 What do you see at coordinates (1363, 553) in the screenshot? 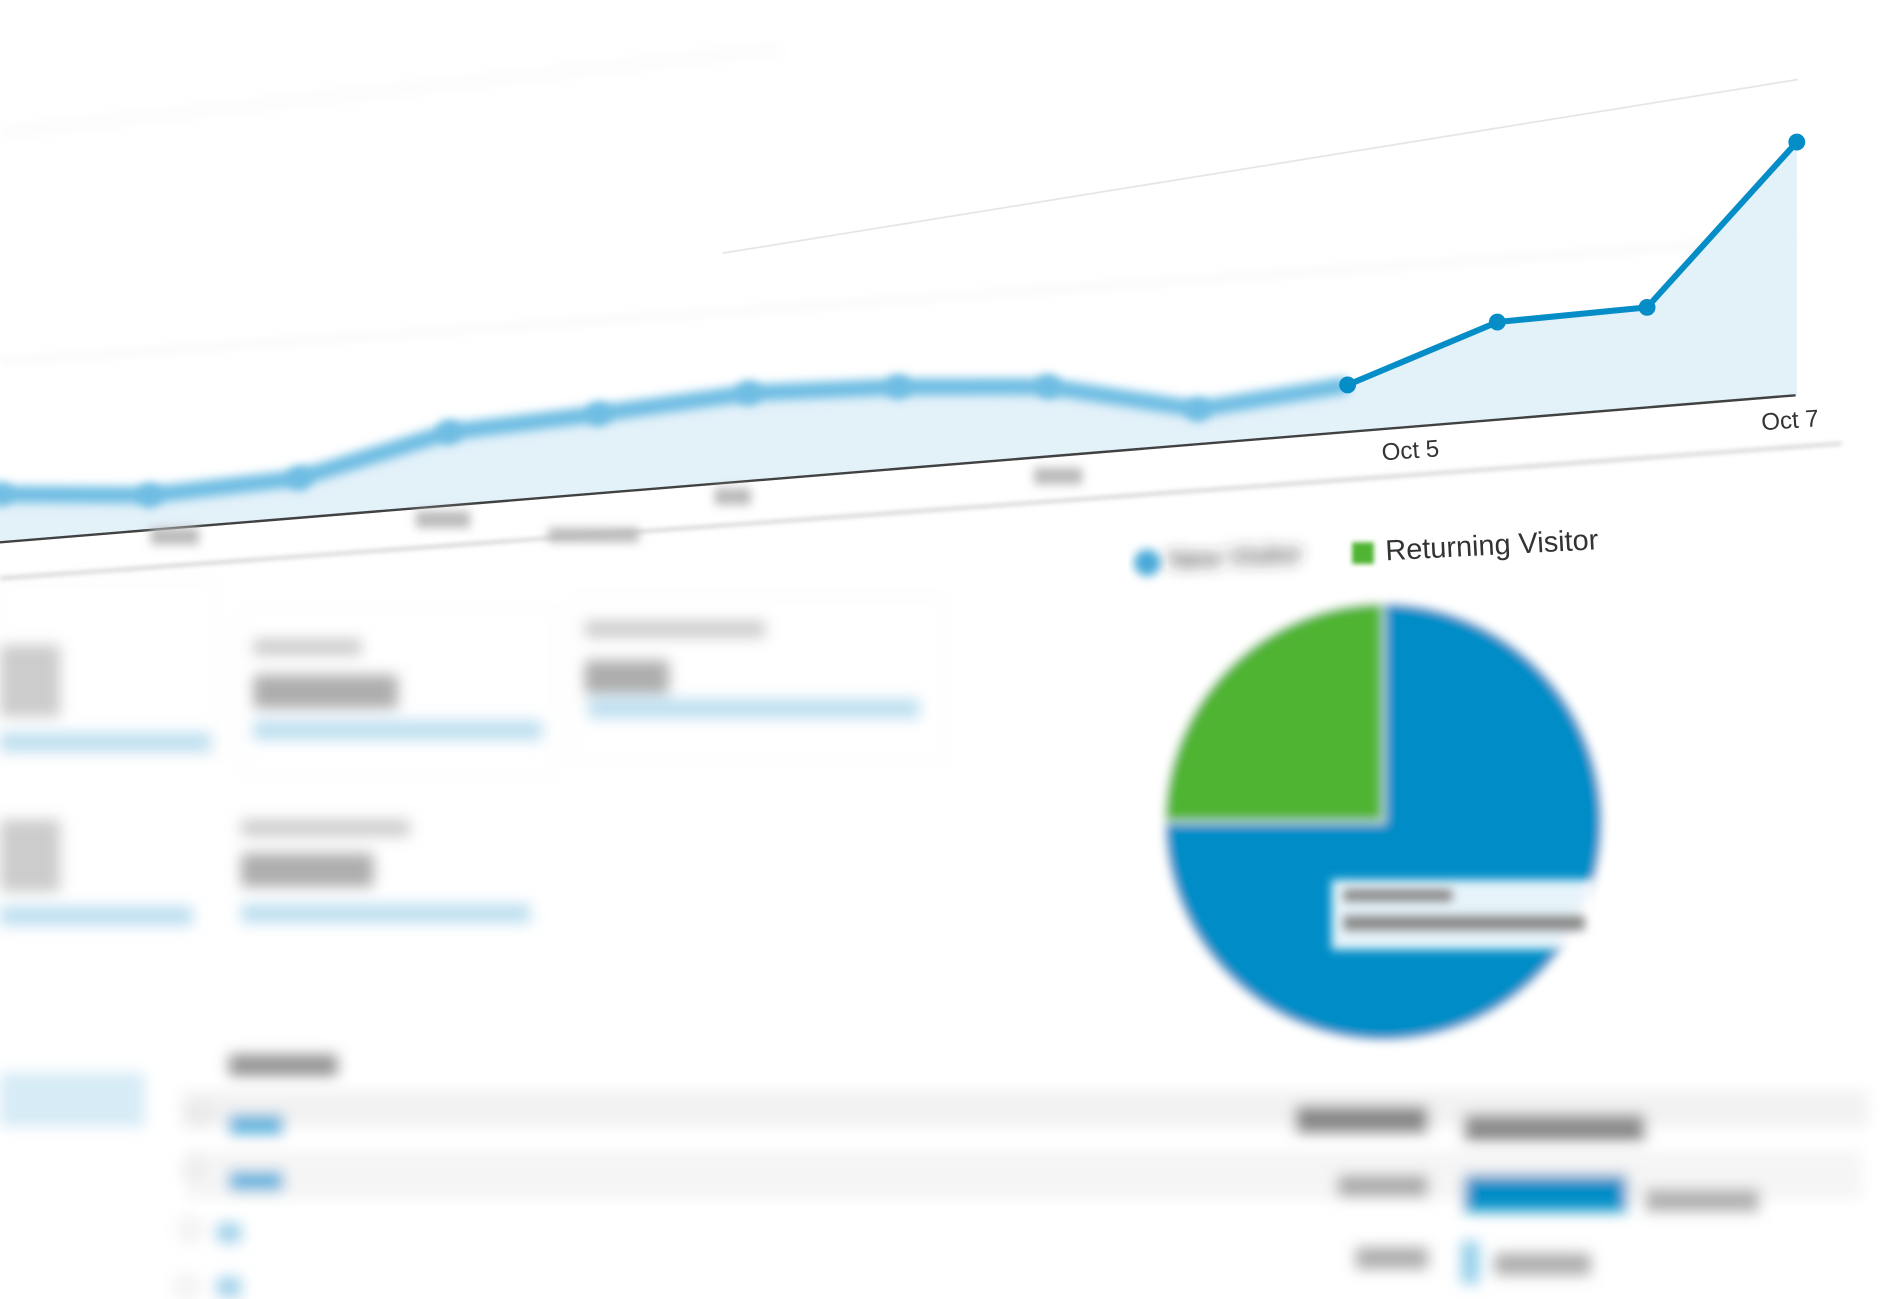
I see `legend-swatch-returning-visitor` at bounding box center [1363, 553].